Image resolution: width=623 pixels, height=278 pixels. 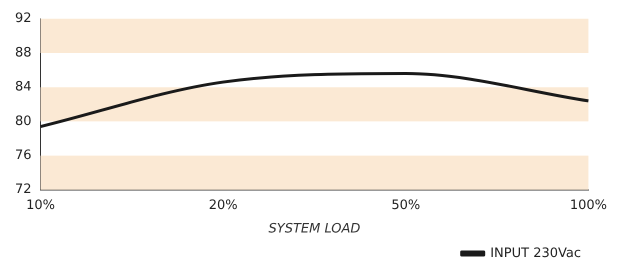 I want to click on x-tick-label: 50%, so click(x=405, y=205).